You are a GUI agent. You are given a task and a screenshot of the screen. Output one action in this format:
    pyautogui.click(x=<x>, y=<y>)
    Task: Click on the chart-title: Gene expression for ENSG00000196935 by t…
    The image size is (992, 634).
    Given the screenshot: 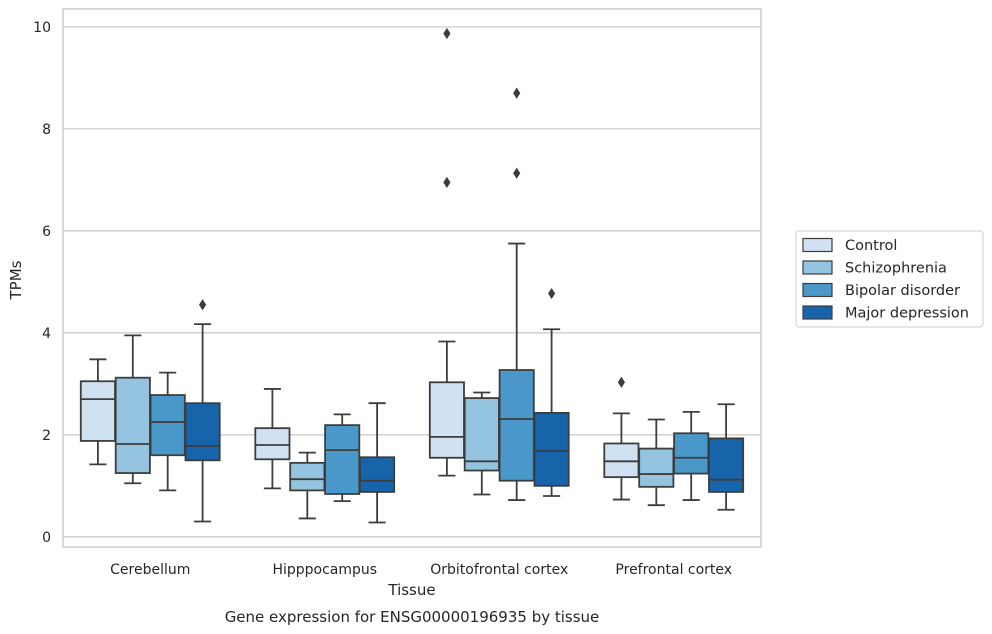 What is the action you would take?
    pyautogui.click(x=412, y=617)
    